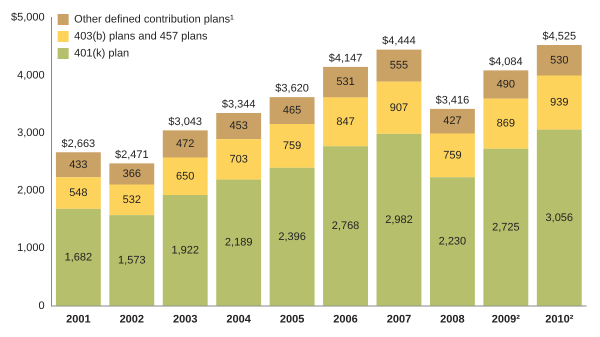  What do you see at coordinates (506, 62) in the screenshot?
I see `total-label: $4,084` at bounding box center [506, 62].